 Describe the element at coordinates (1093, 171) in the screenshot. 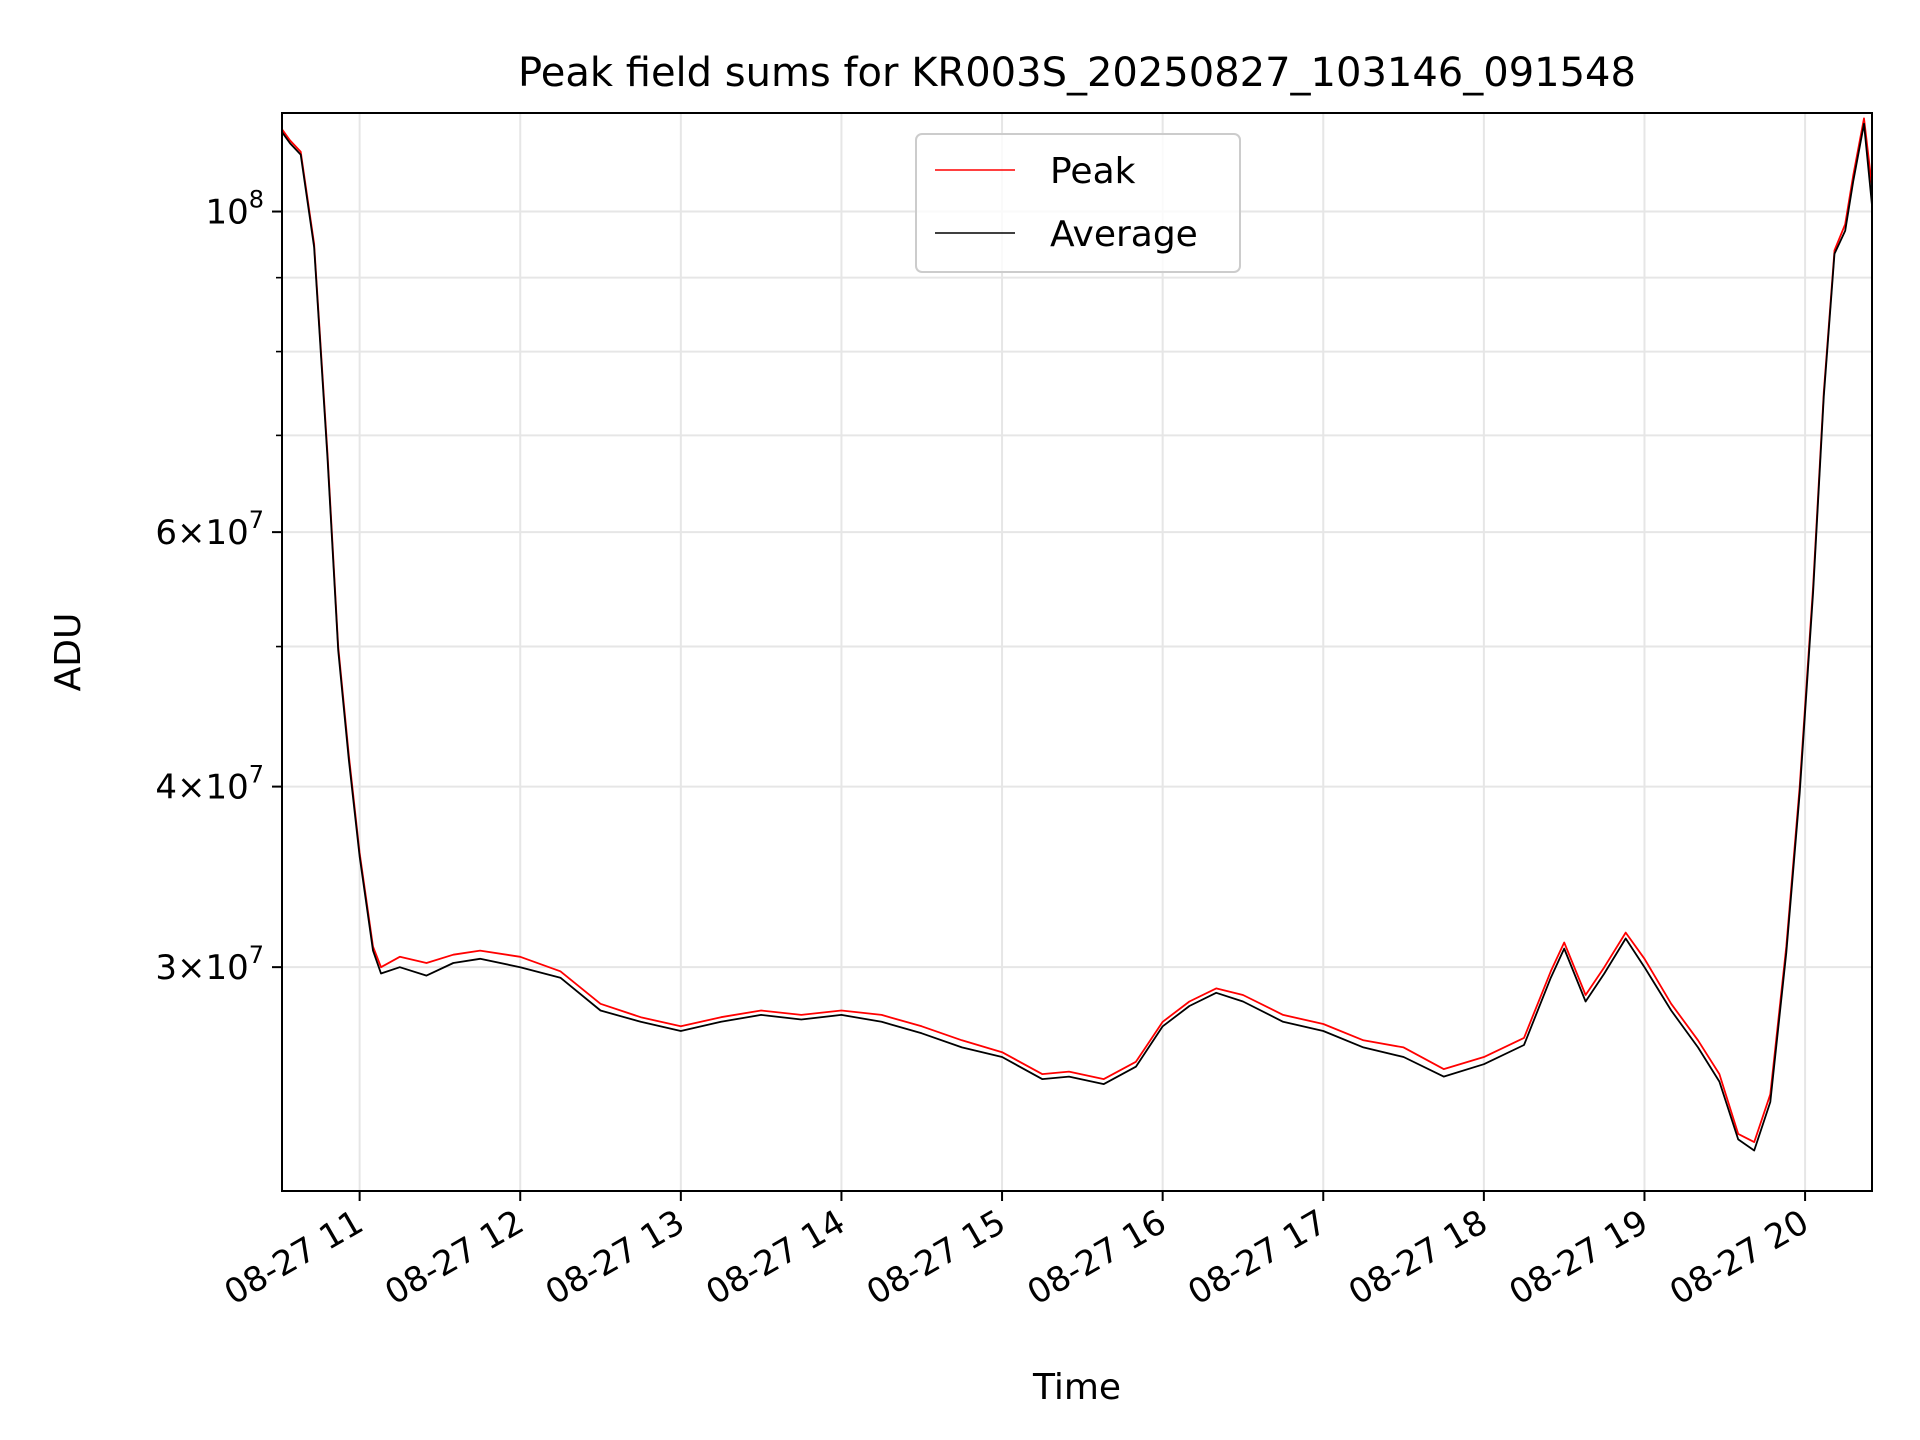

I see `legend-label-peak: Peak` at that location.